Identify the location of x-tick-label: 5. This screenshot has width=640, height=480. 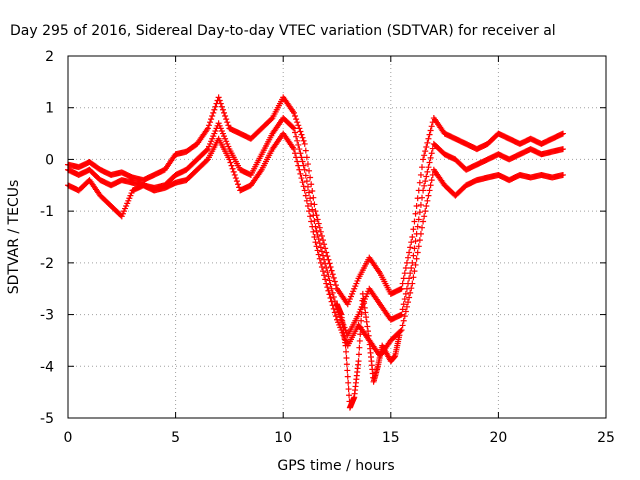
(175, 438).